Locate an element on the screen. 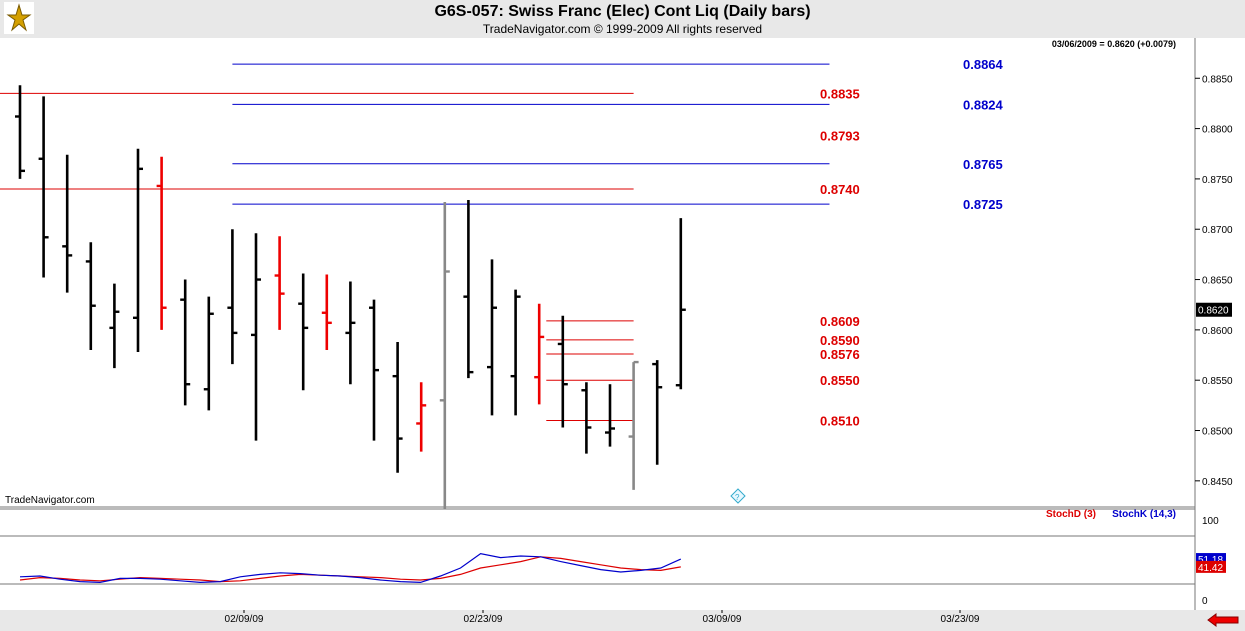 The width and height of the screenshot is (1245, 631). x-tick-label: 03/09/09 is located at coordinates (722, 619).